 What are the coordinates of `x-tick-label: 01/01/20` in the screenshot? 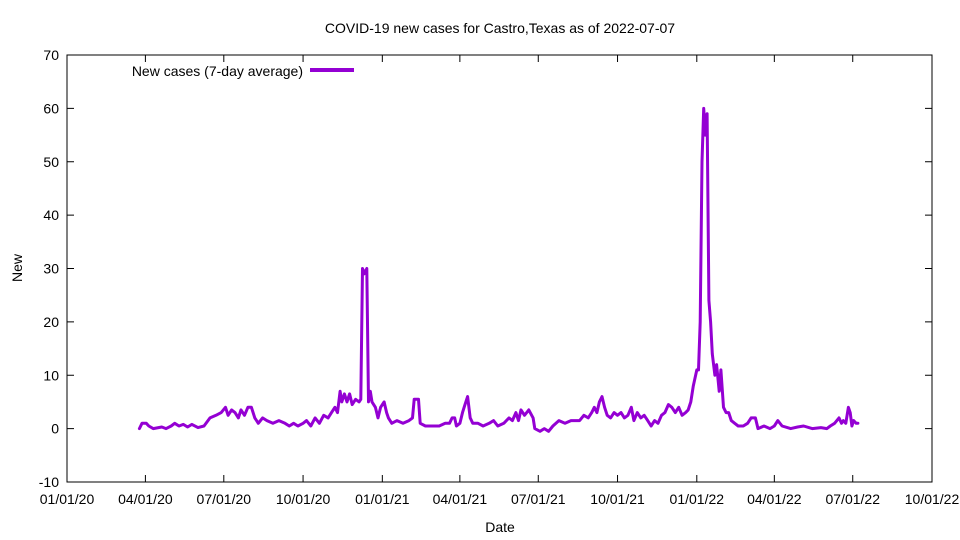 It's located at (67, 499).